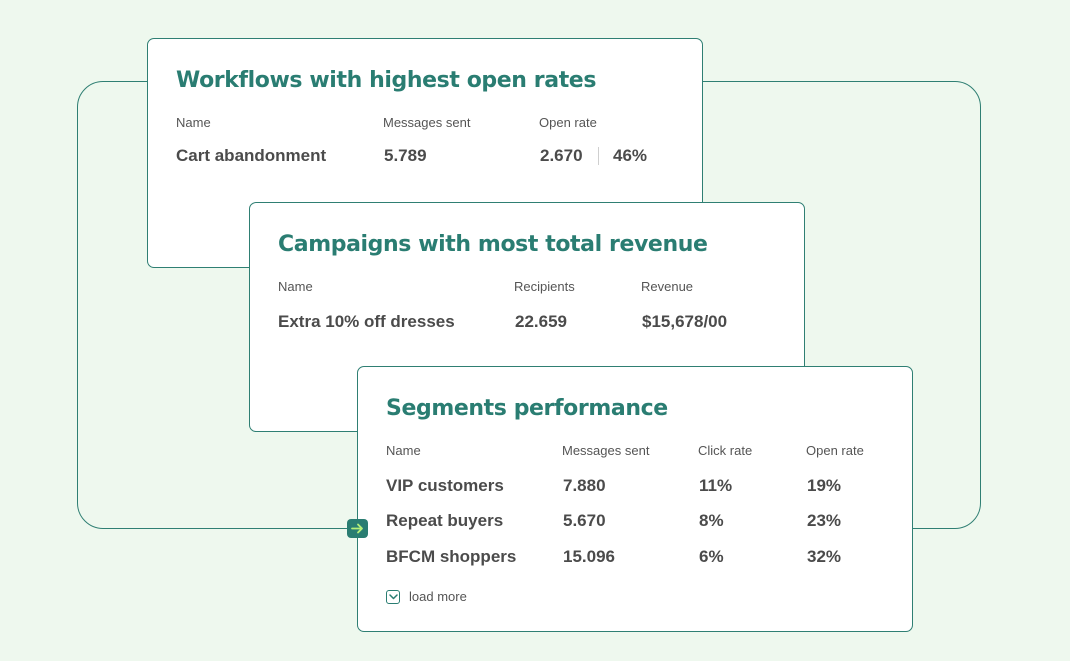 This screenshot has width=1070, height=661. Describe the element at coordinates (295, 286) in the screenshot. I see `campaigns-header-name: Name` at that location.